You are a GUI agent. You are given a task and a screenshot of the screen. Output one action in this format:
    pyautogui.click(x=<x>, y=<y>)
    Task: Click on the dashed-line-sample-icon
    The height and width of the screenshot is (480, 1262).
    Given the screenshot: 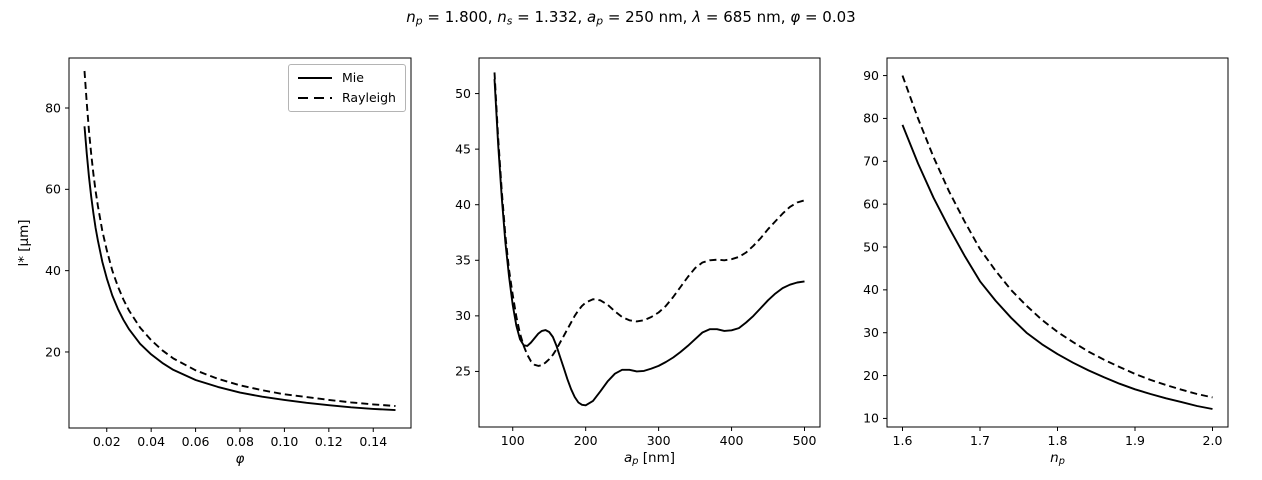 What is the action you would take?
    pyautogui.click(x=315, y=97)
    